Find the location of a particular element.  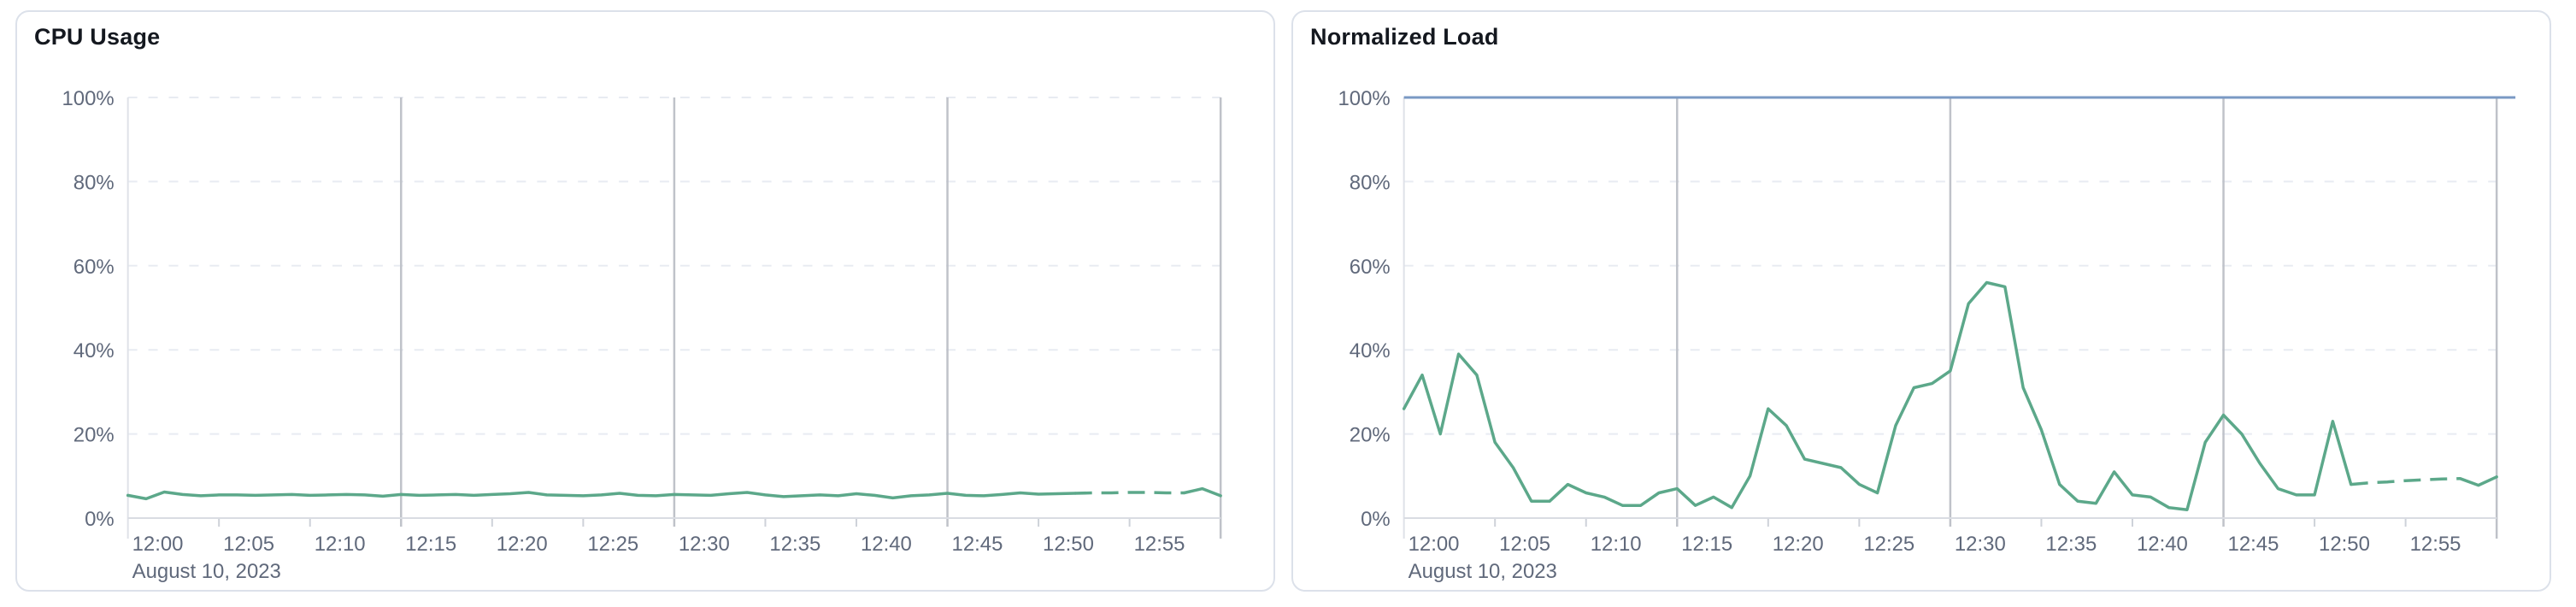

normalized_load_pct-line-projected is located at coordinates (2405, 481).